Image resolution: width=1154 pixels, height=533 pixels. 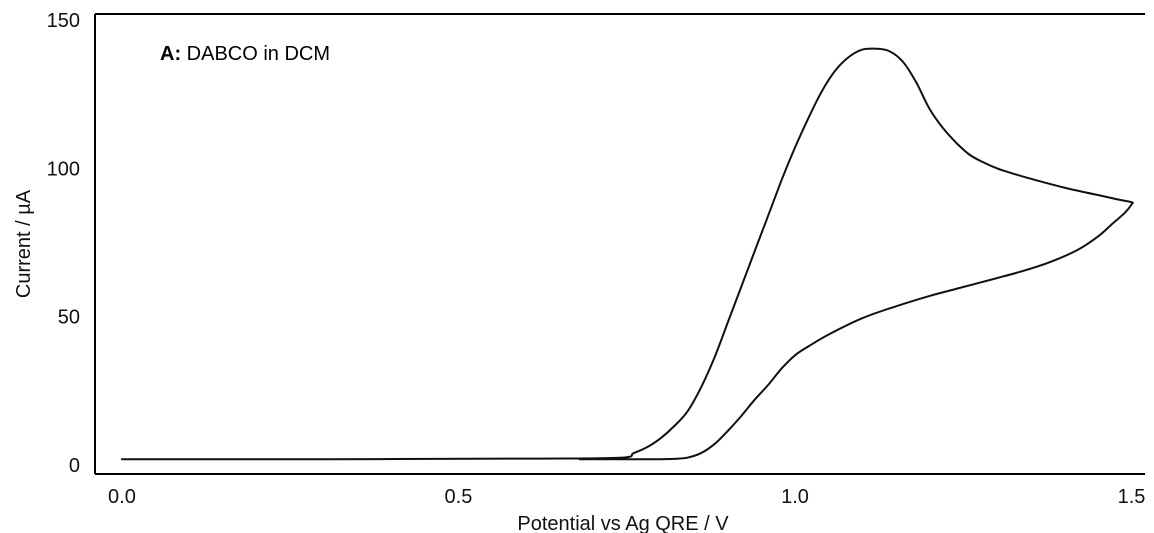 I want to click on y-tick-label: 50, so click(x=69, y=318).